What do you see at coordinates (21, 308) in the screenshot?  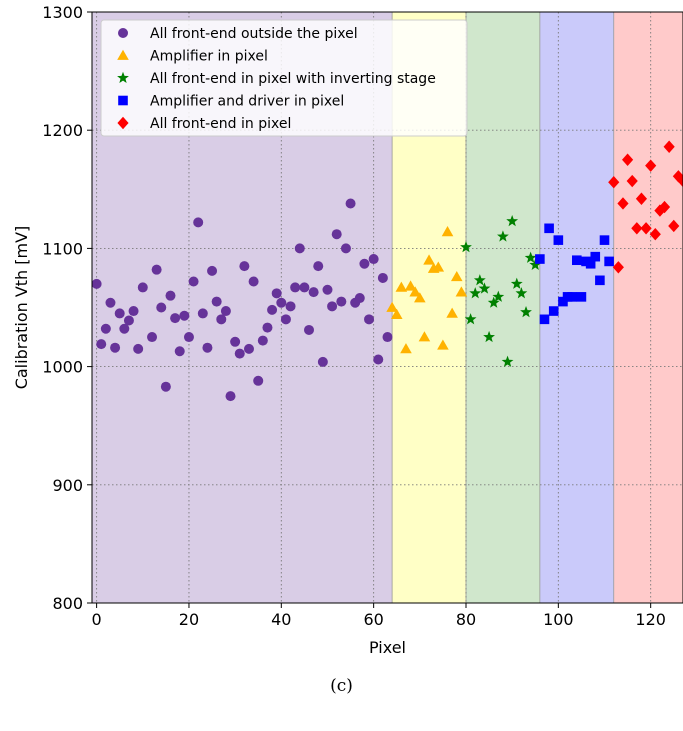 I see `y-axis-label: Calibration Vth [mV]` at bounding box center [21, 308].